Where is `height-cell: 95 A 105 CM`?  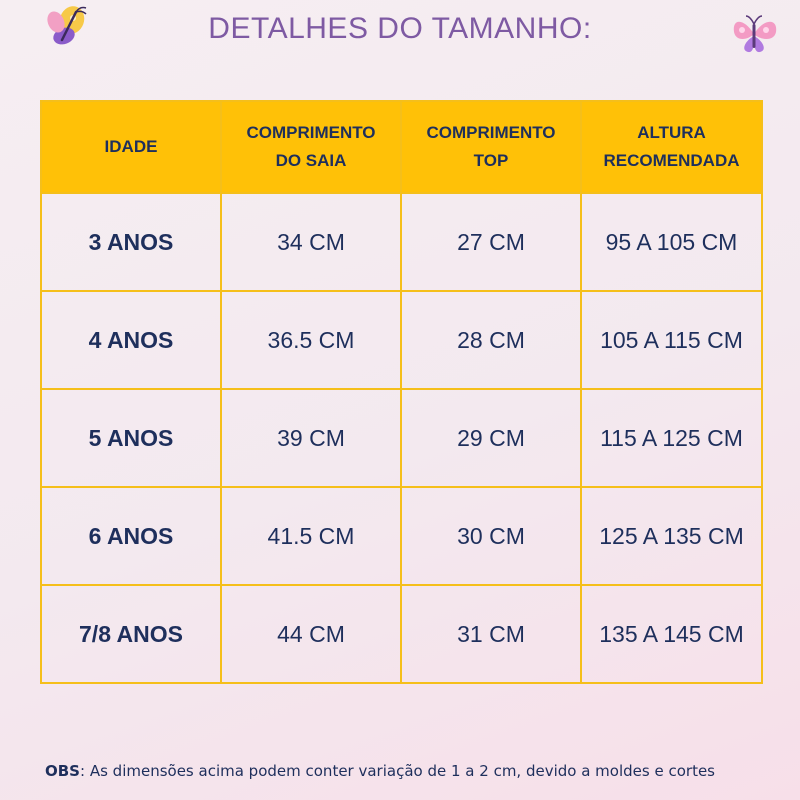 height-cell: 95 A 105 CM is located at coordinates (671, 242).